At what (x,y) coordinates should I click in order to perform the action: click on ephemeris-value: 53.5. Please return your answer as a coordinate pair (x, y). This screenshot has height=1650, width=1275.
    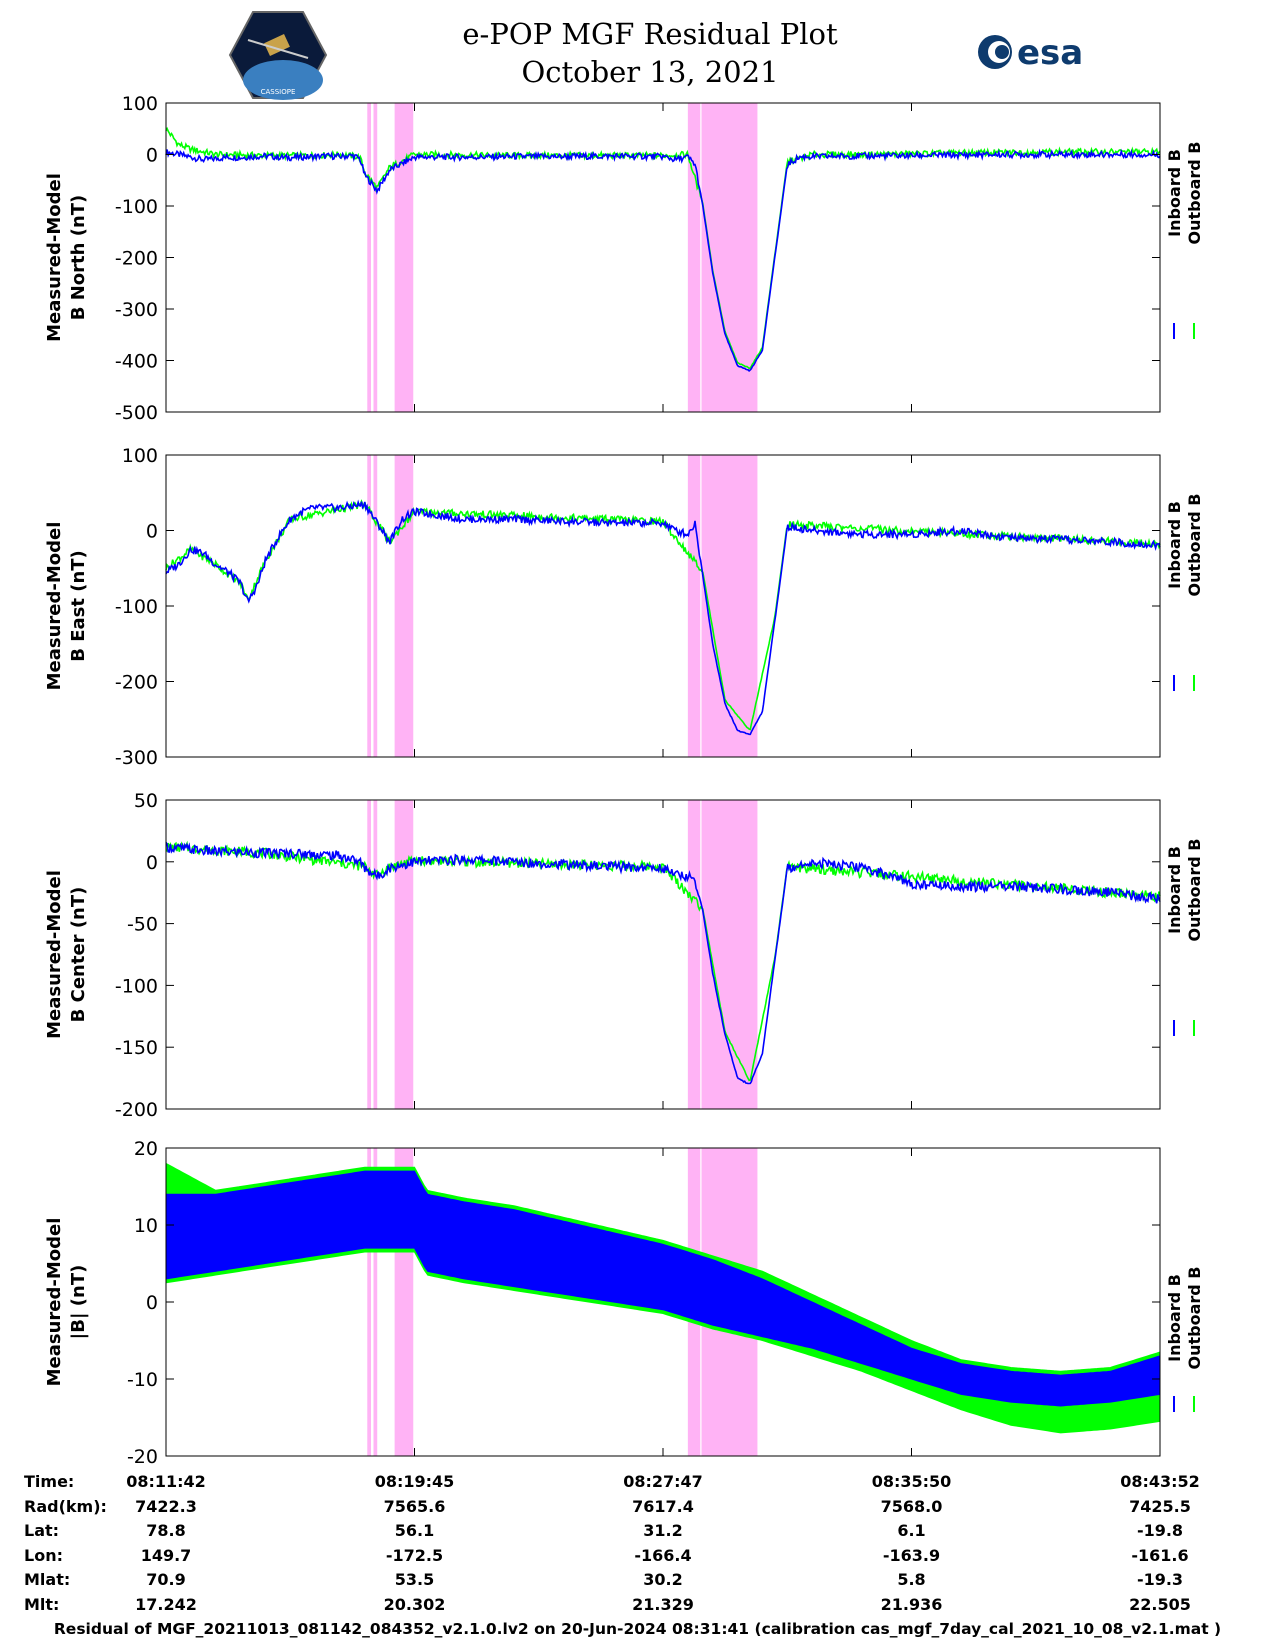
    Looking at the image, I should click on (414, 1579).